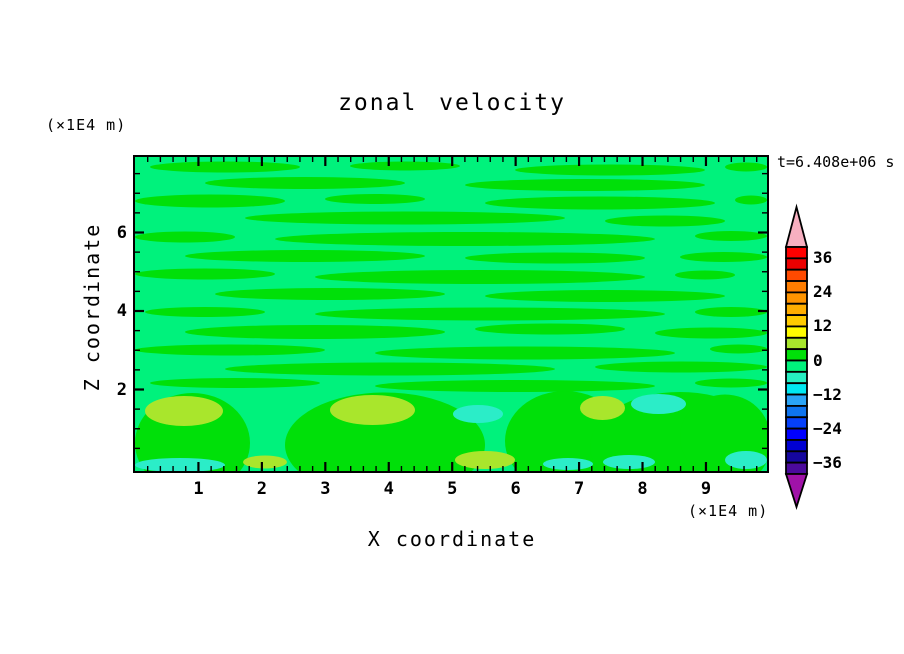 The height and width of the screenshot is (654, 904). Describe the element at coordinates (827, 462) in the screenshot. I see `colorbar-tick-label: −36` at that location.